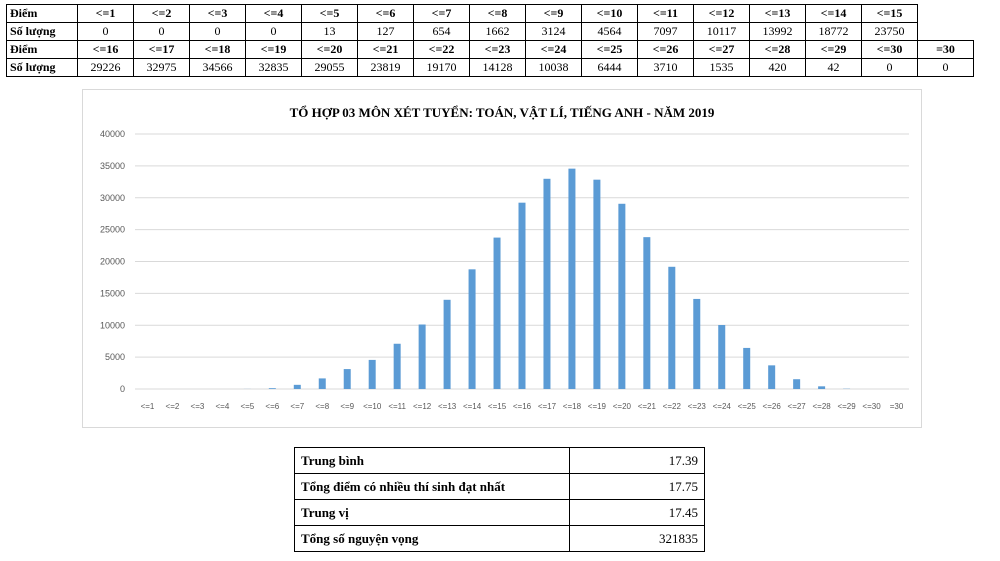 The image size is (1000, 561). I want to click on score-header-cell: <=14, so click(833, 13).